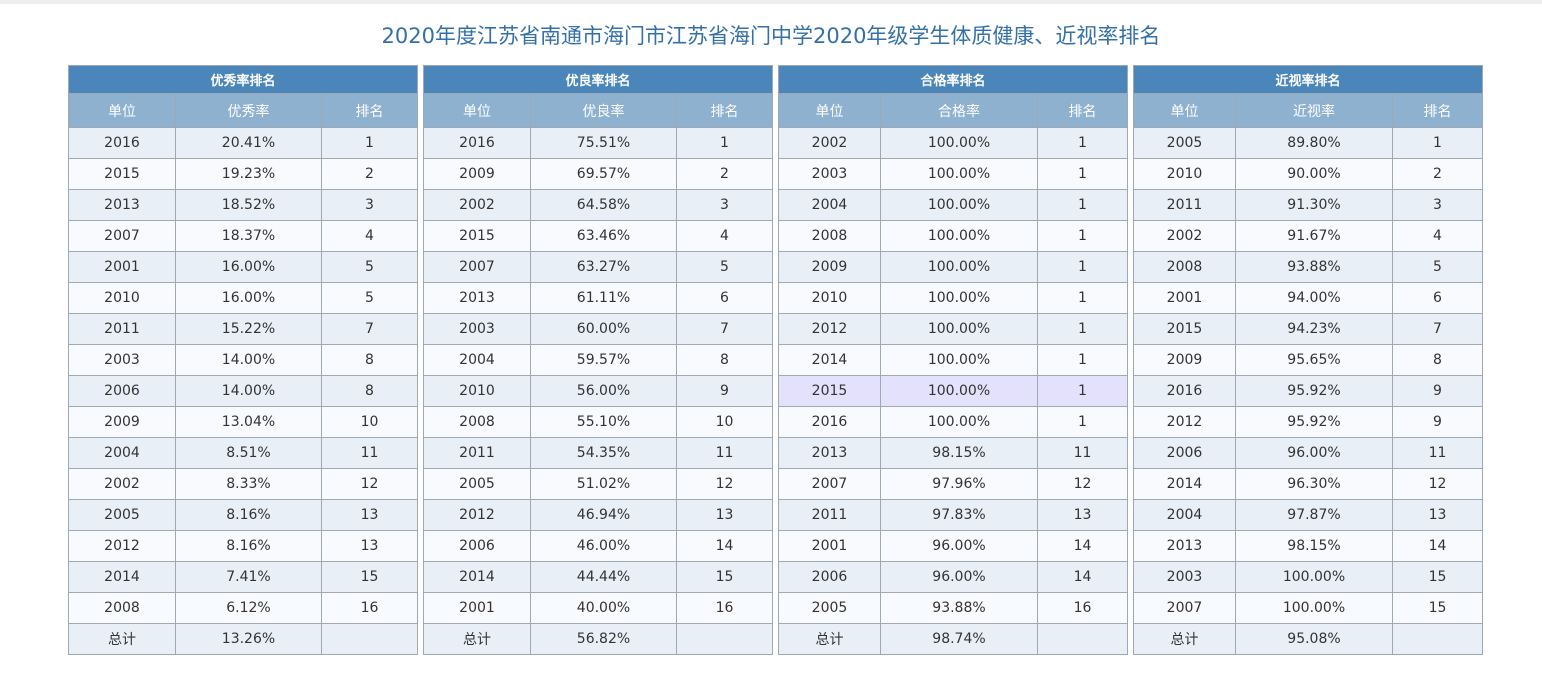 This screenshot has width=1542, height=698. I want to click on top-bar, so click(771, 2).